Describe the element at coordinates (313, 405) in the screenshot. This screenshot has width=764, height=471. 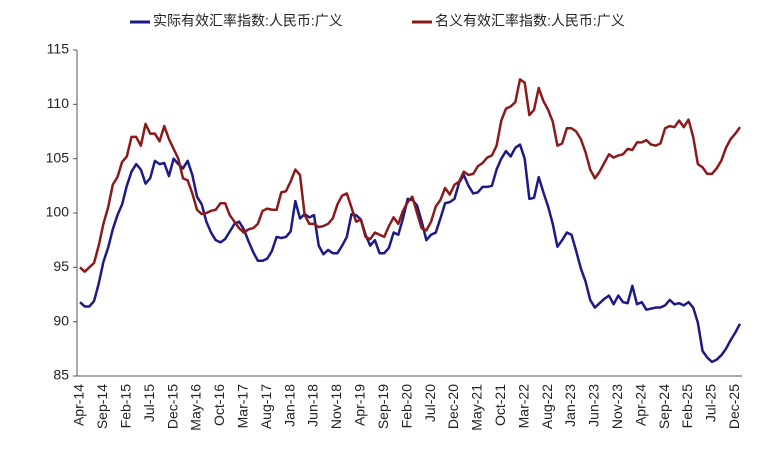
I see `x-tick-label: Jun-18` at that location.